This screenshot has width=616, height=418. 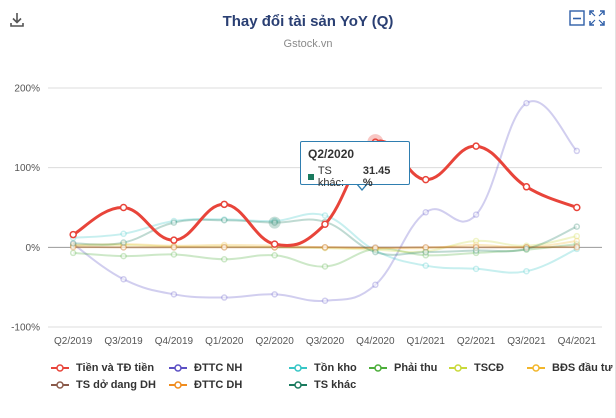 I want to click on x-tick-label: Q1/2021, so click(x=426, y=341).